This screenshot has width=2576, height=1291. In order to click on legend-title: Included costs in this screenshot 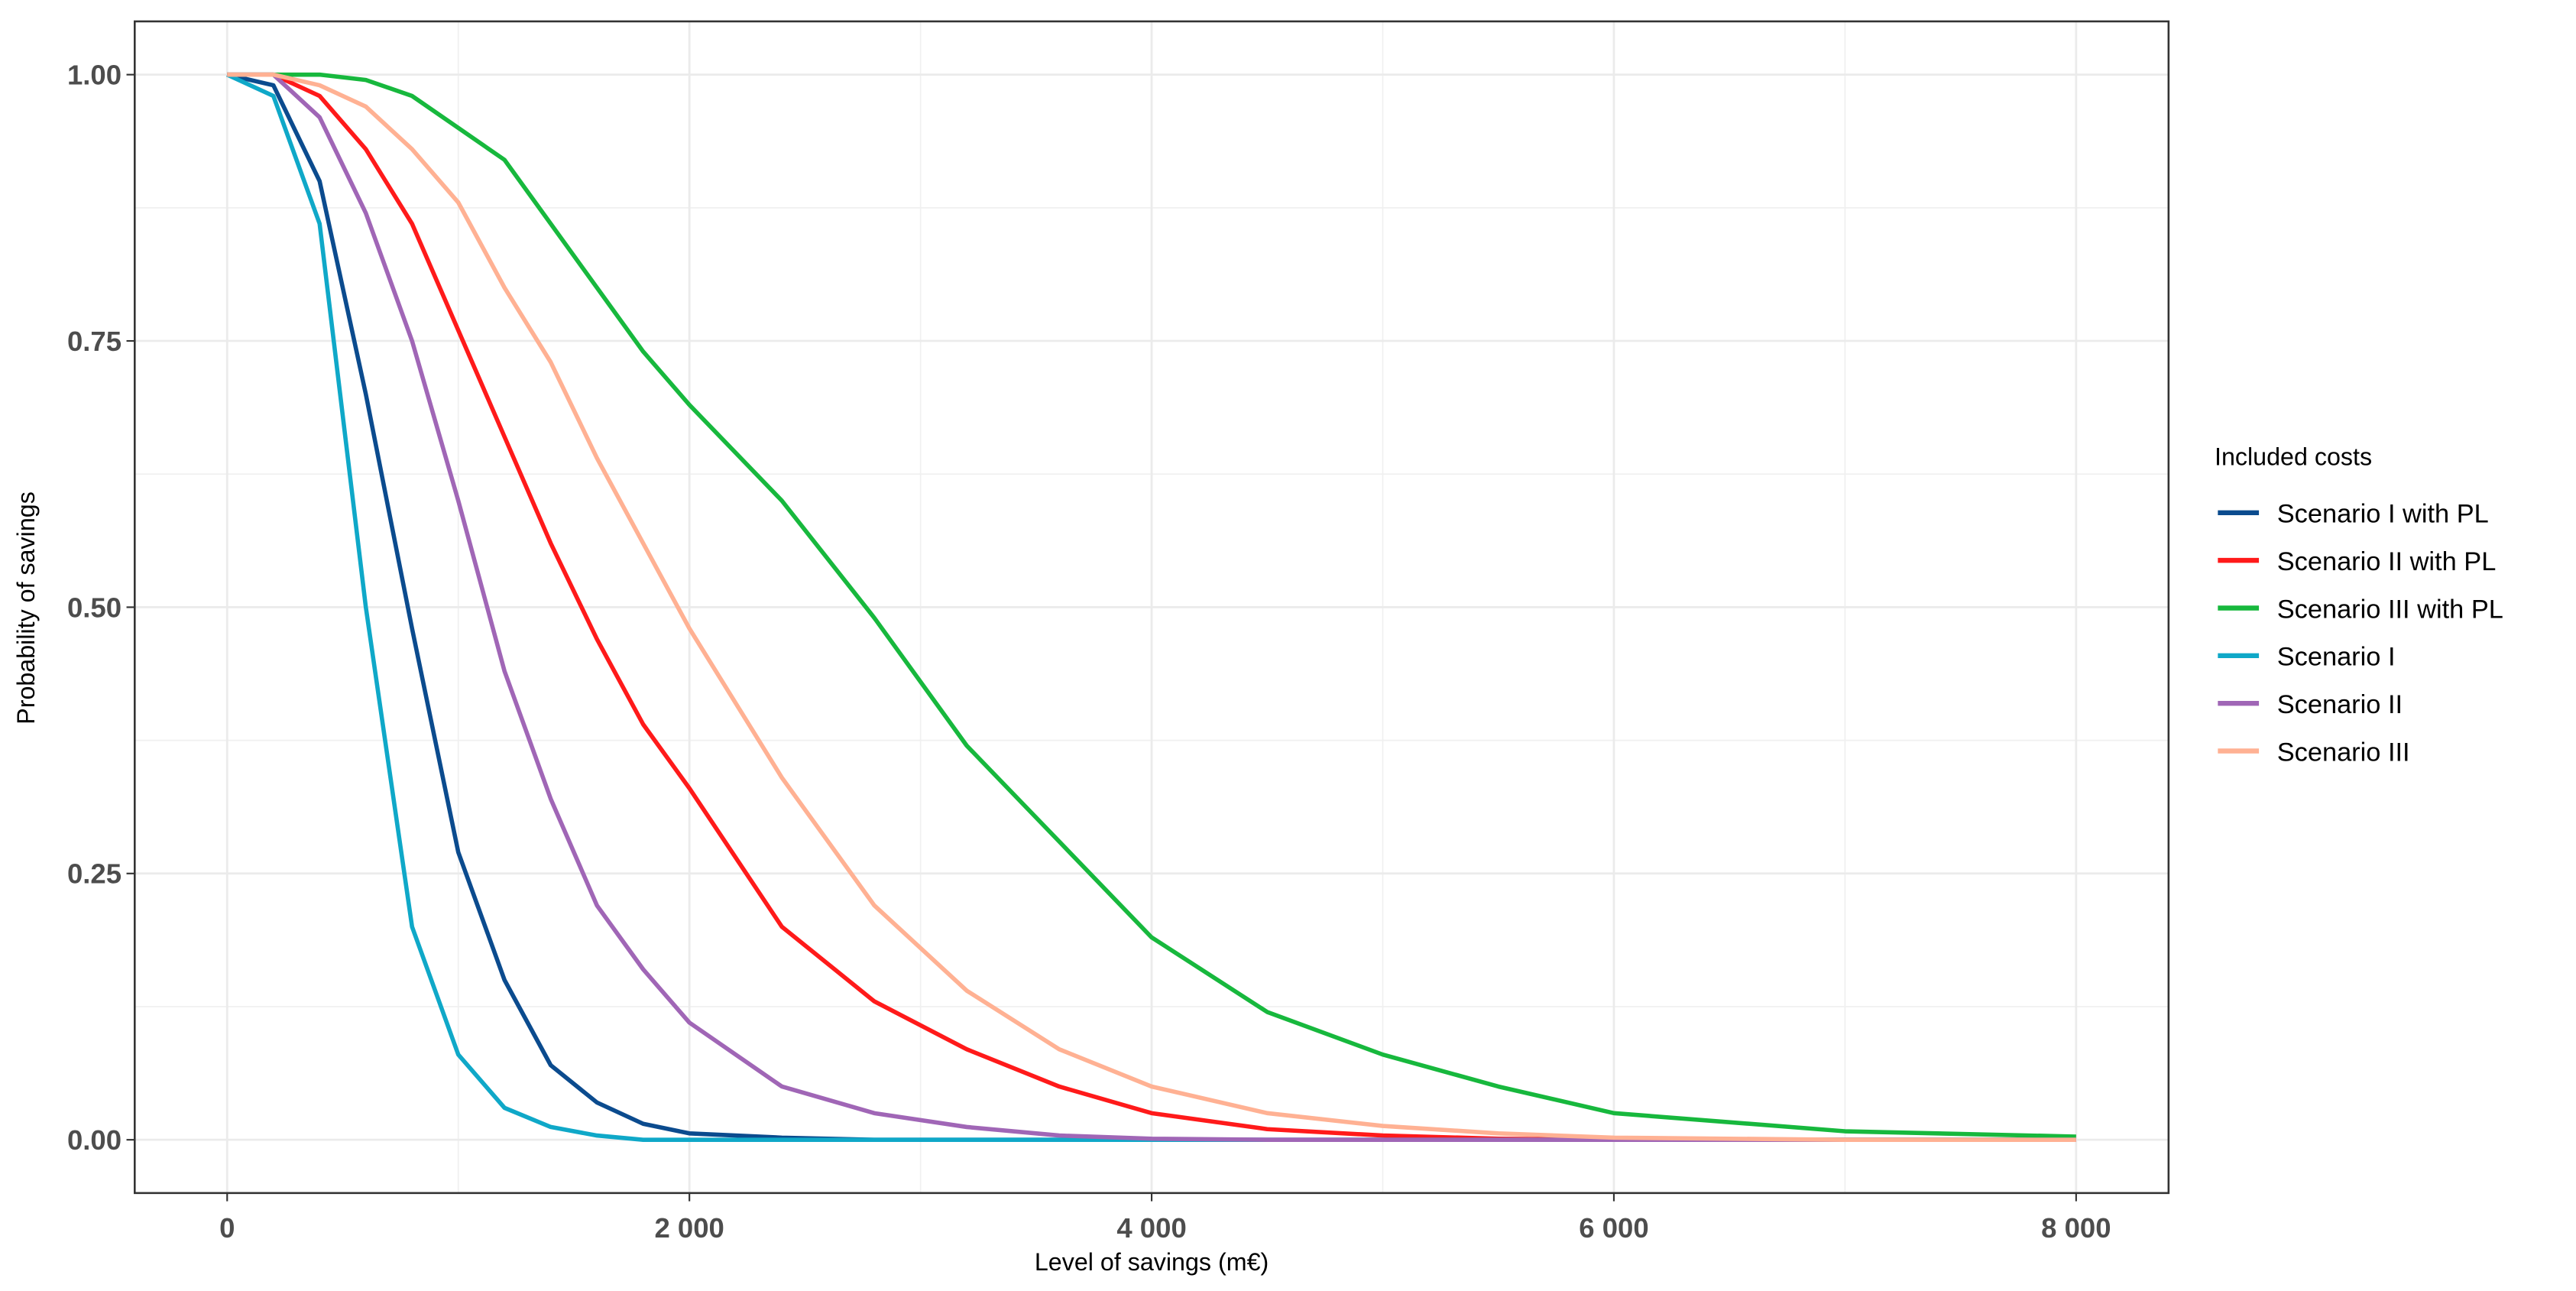, I will do `click(2293, 456)`.